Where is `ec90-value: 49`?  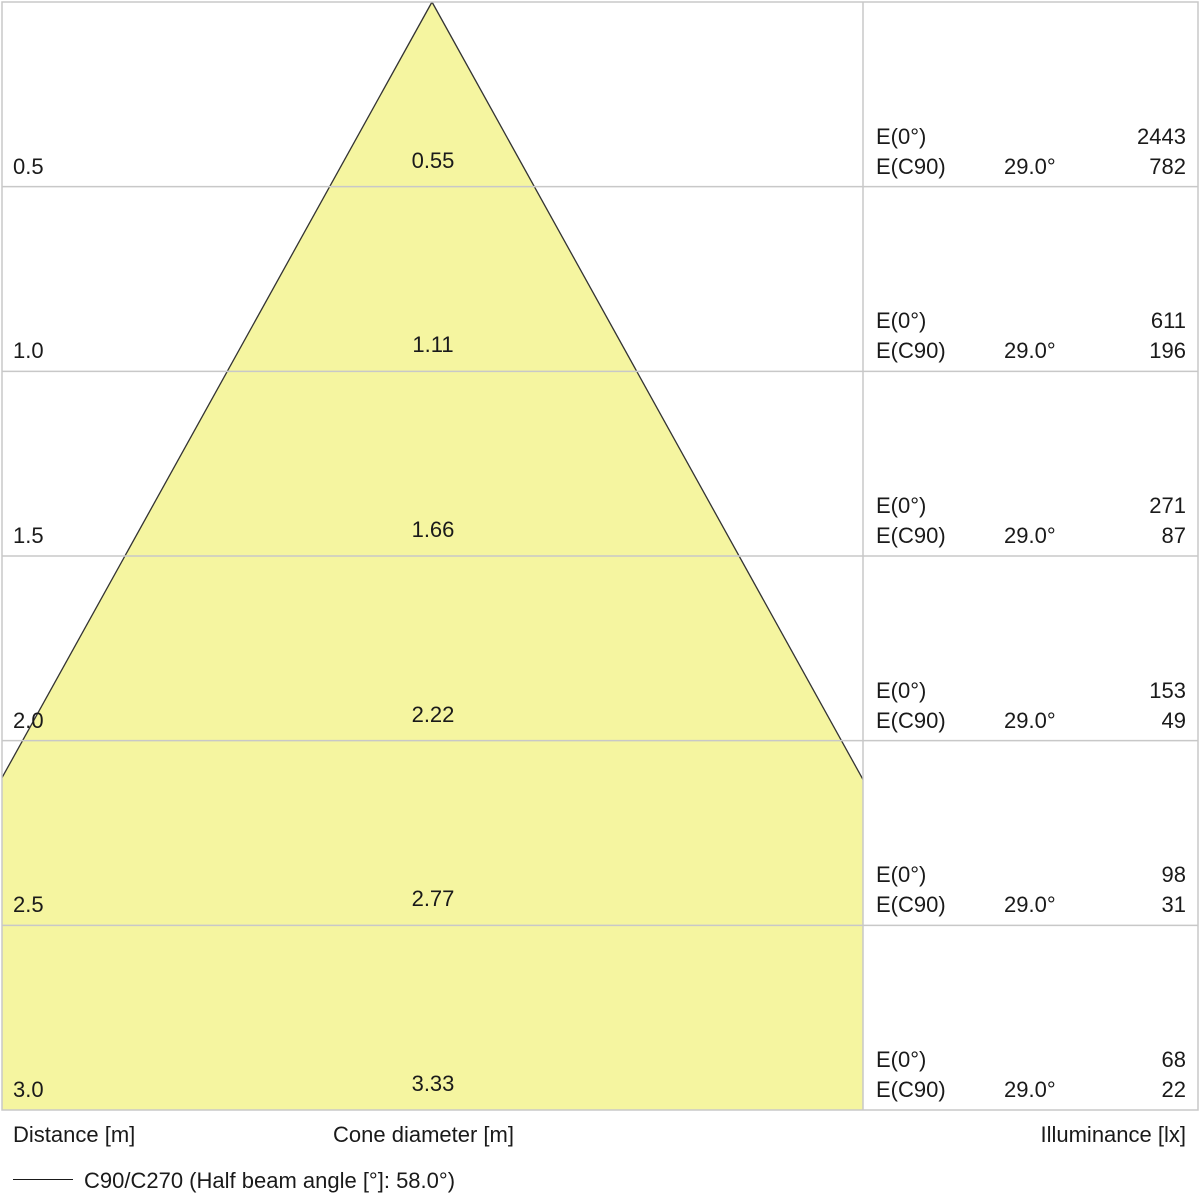 ec90-value: 49 is located at coordinates (1173, 720).